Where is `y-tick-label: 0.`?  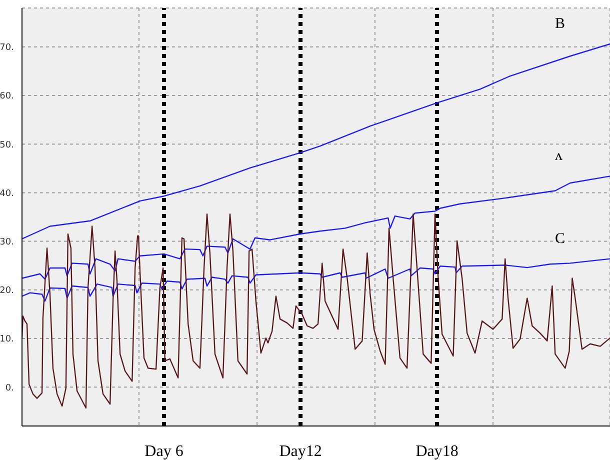 y-tick-label: 0. is located at coordinates (9, 388).